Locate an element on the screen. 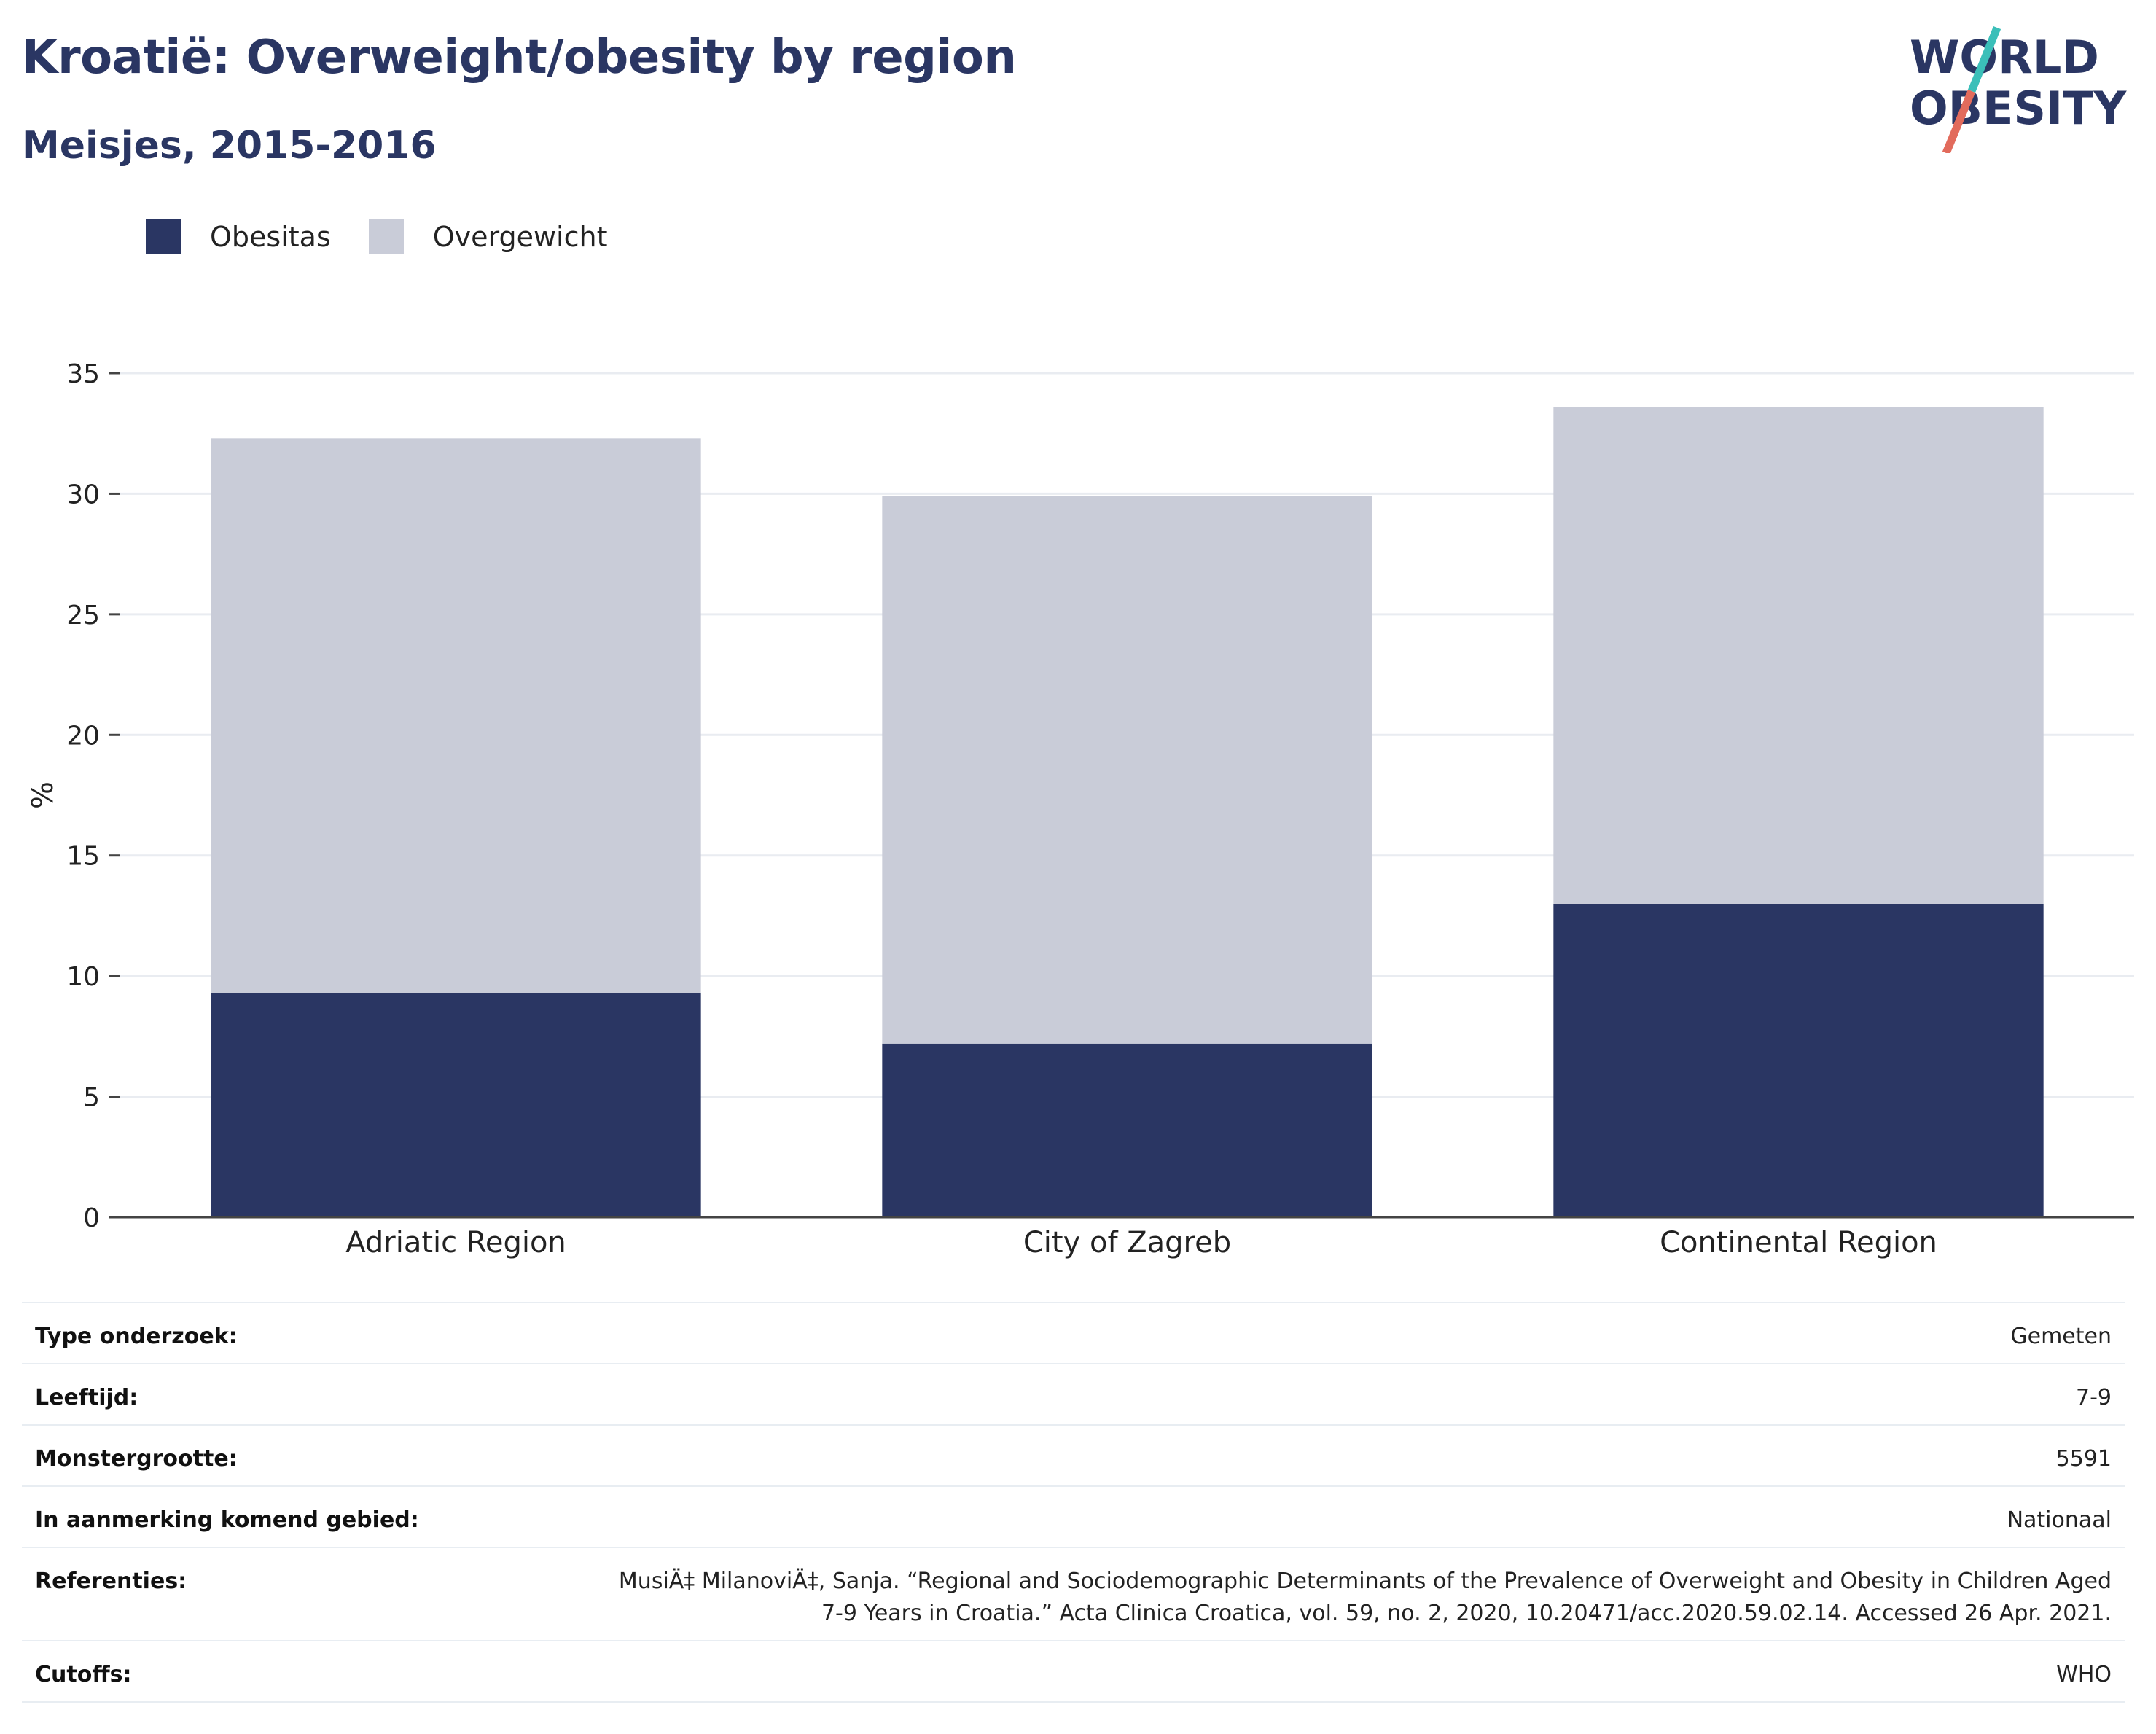 The width and height of the screenshot is (2156, 1734). y-axis-label: % is located at coordinates (43, 795).